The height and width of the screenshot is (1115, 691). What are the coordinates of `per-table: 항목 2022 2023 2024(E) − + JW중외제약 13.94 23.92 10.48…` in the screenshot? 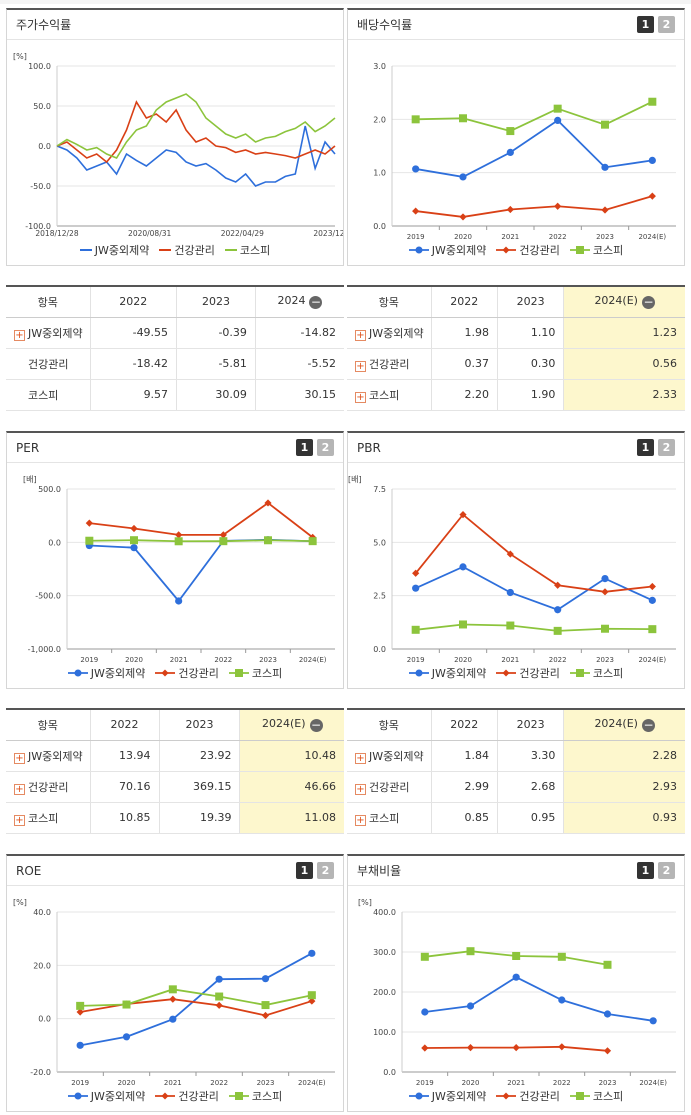 It's located at (175, 771).